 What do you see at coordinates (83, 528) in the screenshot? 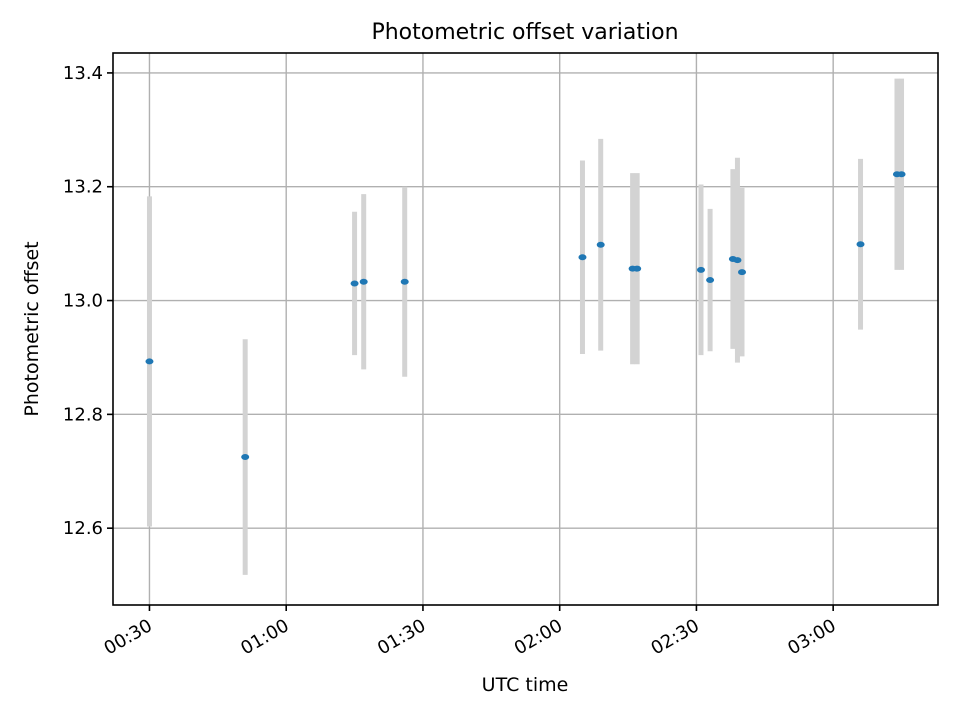
I see `y-tick-label: 12.6` at bounding box center [83, 528].